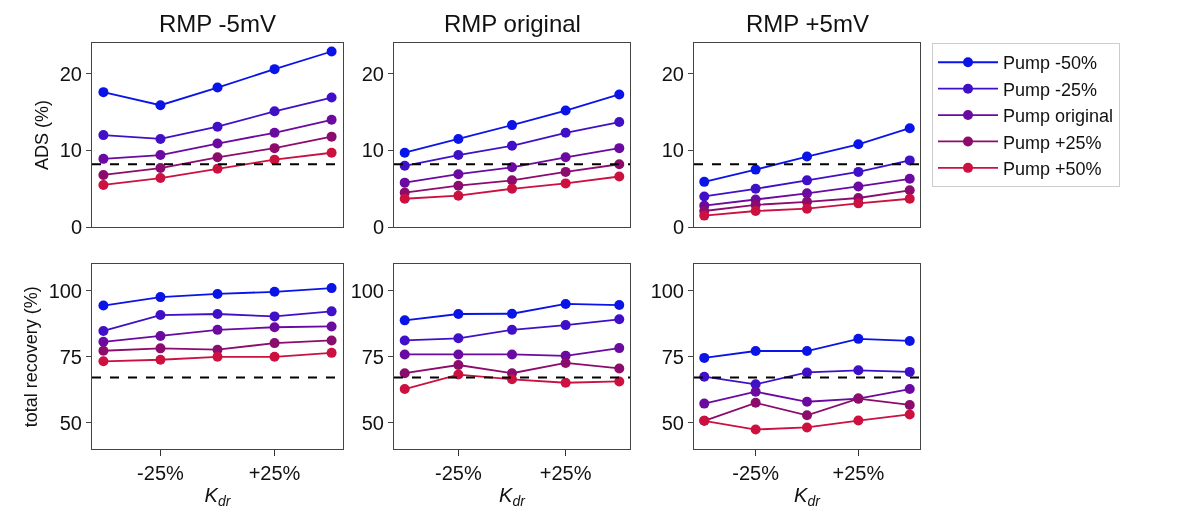 This screenshot has width=1192, height=523. I want to click on y-axis-title: ADS (%), so click(41, 135).